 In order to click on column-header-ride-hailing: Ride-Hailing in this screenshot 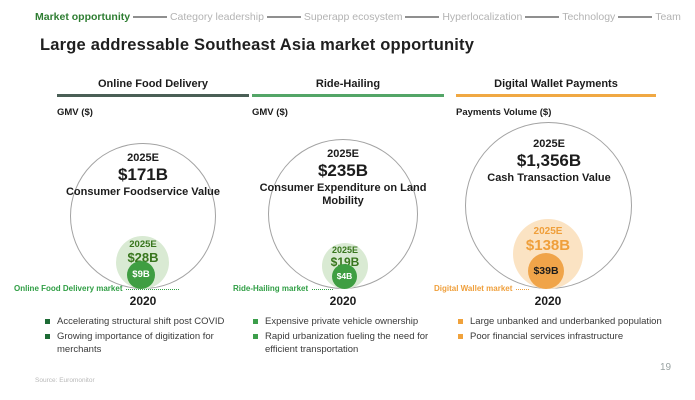, I will do `click(348, 84)`.